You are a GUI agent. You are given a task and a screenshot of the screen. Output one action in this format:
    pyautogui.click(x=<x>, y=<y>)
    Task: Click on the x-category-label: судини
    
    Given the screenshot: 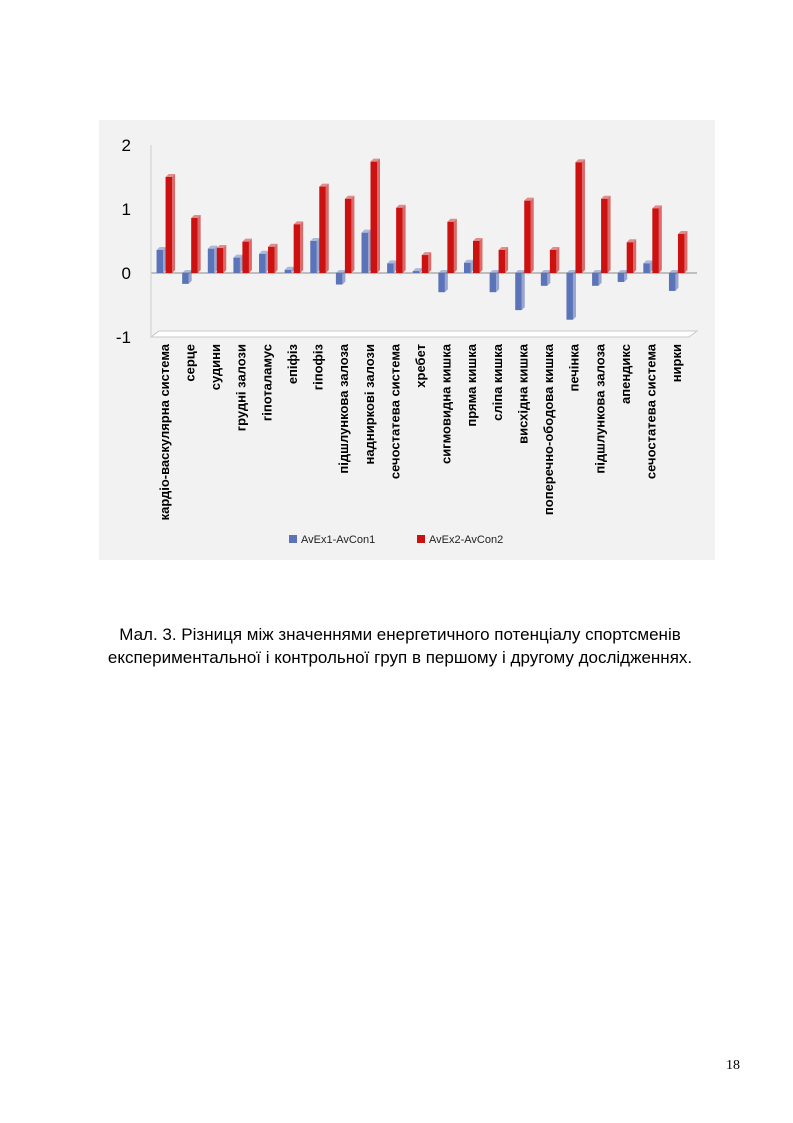 What is the action you would take?
    pyautogui.click(x=215, y=367)
    